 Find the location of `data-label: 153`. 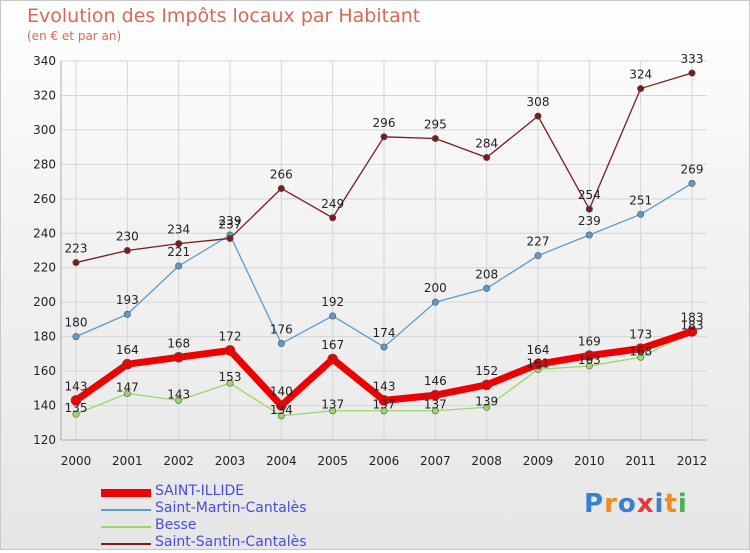

data-label: 153 is located at coordinates (230, 377).